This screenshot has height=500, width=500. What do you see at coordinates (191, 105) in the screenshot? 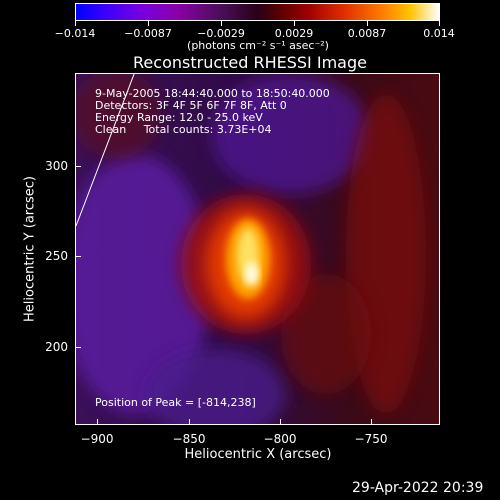
I see `detectors-info: Detectors: 3F 4F 5F 6F 7F 8F, Att 0` at bounding box center [191, 105].